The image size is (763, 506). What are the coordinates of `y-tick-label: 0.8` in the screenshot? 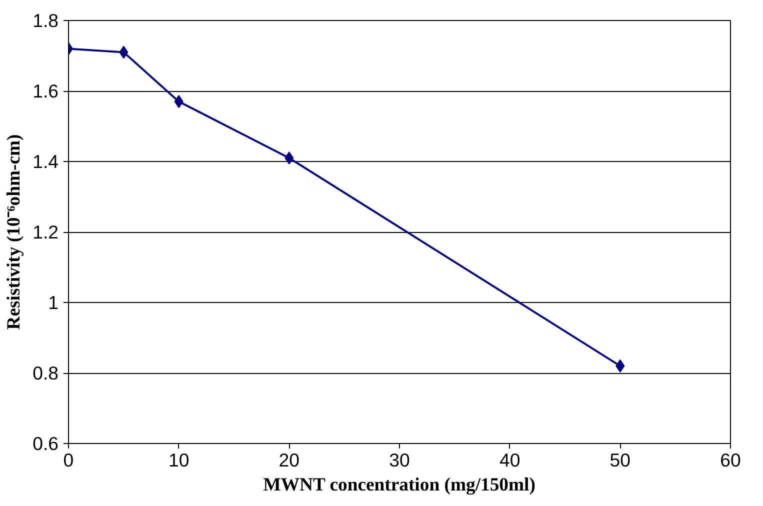 It's located at (45, 373).